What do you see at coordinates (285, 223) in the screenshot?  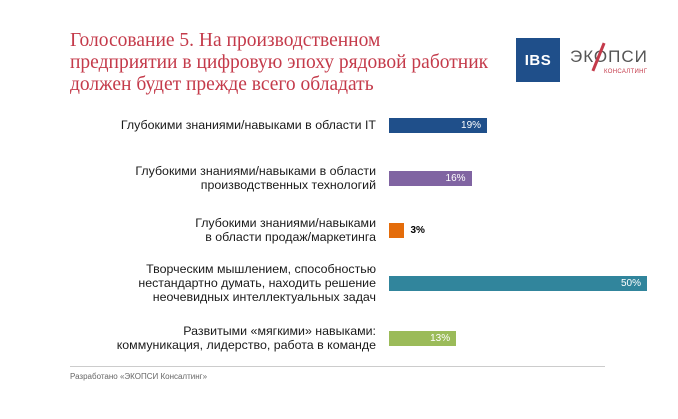 I see `category-label-line: Глубокими знаниями/навыками` at bounding box center [285, 223].